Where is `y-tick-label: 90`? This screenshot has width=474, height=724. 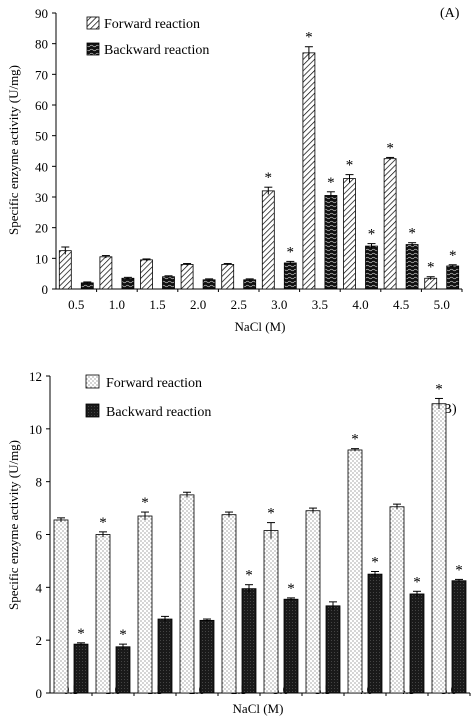 y-tick-label: 90 is located at coordinates (41, 13).